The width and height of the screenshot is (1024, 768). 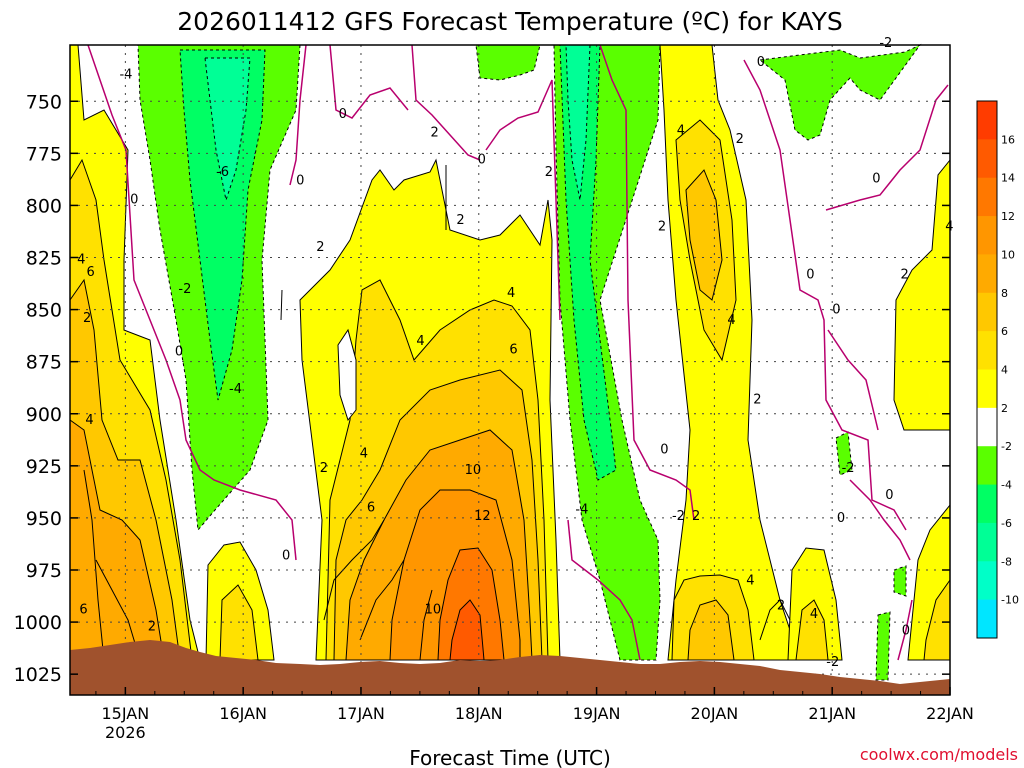 What do you see at coordinates (361, 713) in the screenshot?
I see `x-tick-label: 17JAN` at bounding box center [361, 713].